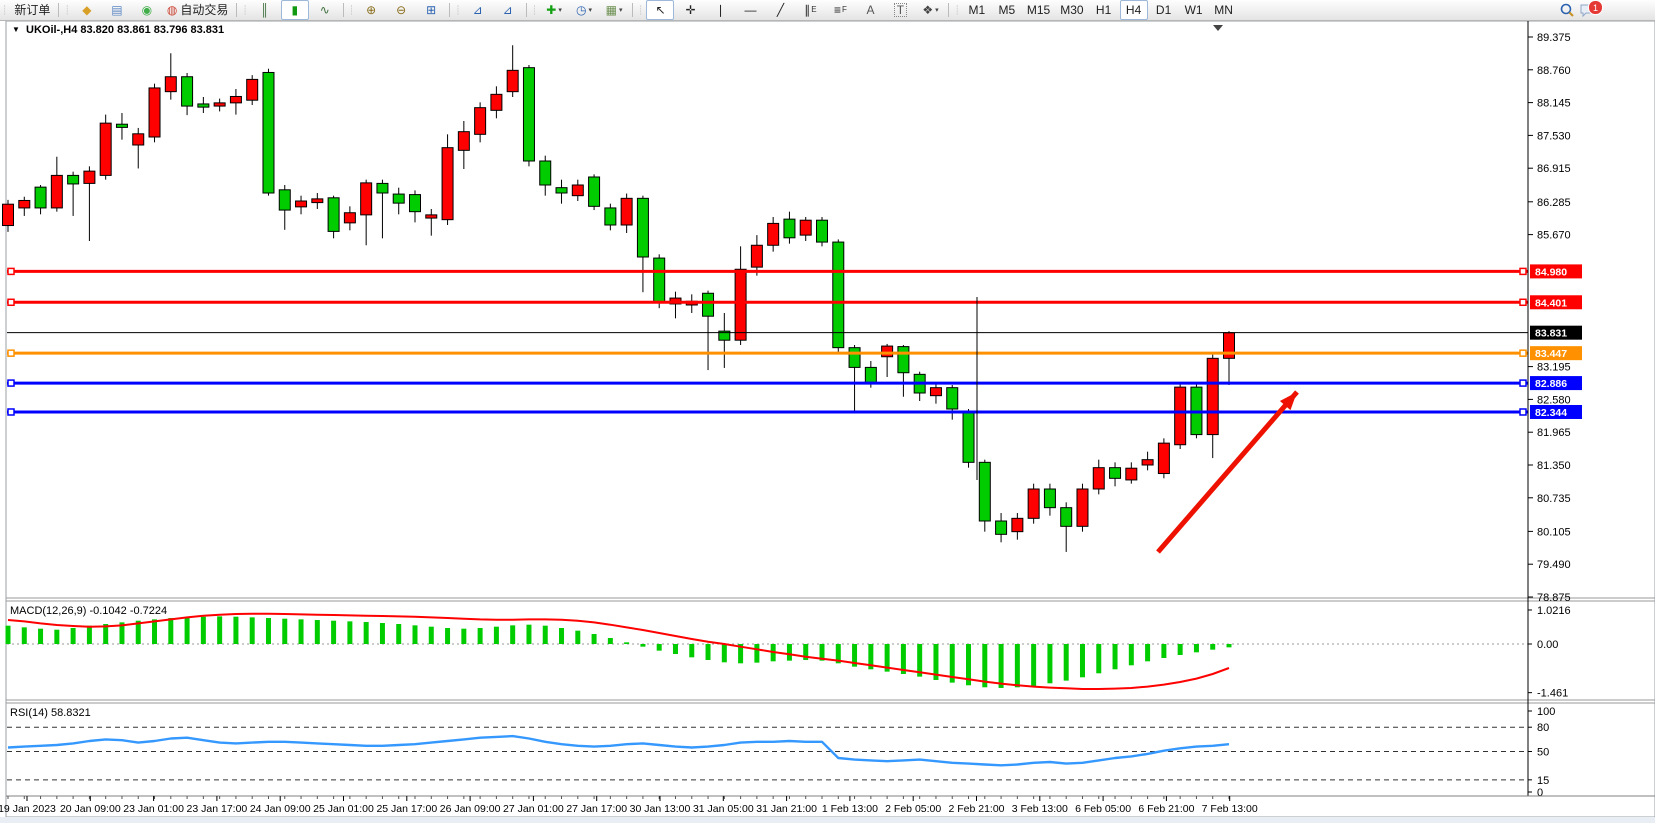  I want to click on text-tool-icon: A, so click(870, 10).